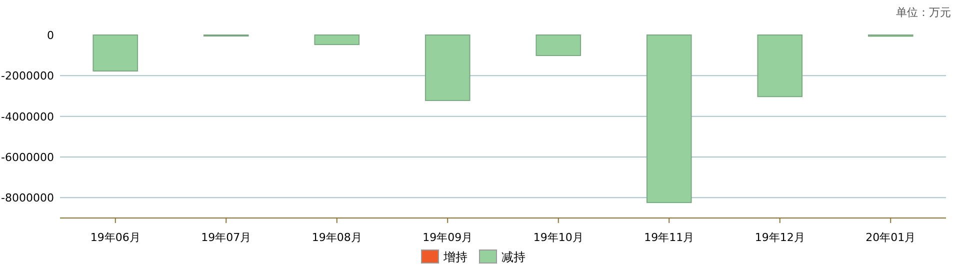 The height and width of the screenshot is (278, 959). Describe the element at coordinates (779, 237) in the screenshot. I see `x-tick-label: 19年12月` at that location.